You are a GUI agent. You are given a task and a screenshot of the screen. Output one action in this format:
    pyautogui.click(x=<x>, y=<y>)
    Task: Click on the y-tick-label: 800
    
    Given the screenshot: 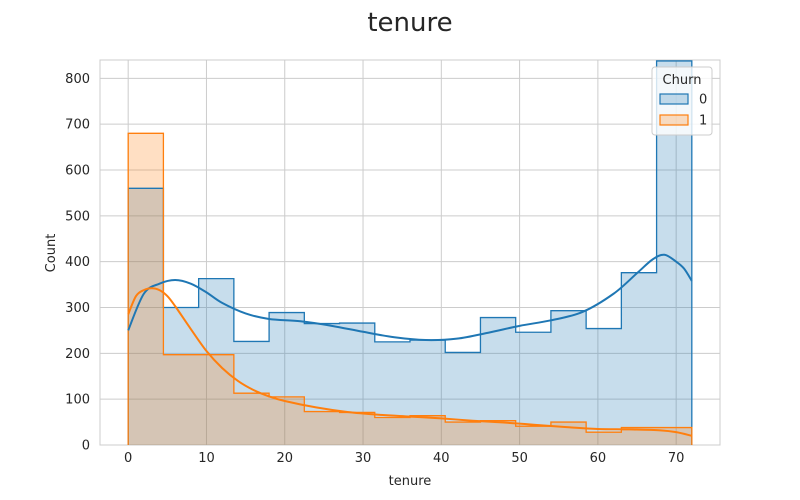 What is the action you would take?
    pyautogui.click(x=77, y=79)
    